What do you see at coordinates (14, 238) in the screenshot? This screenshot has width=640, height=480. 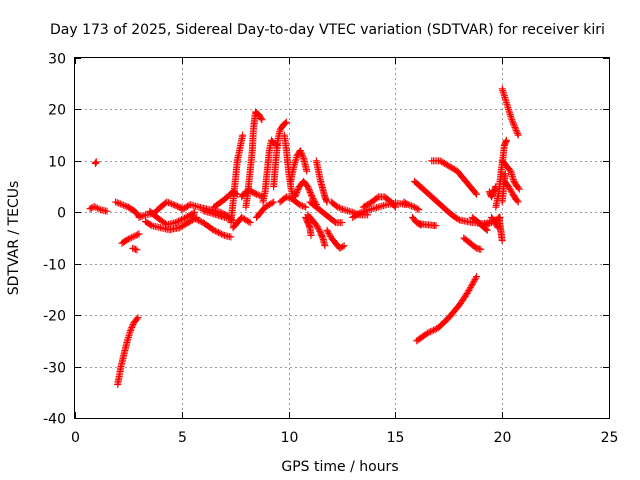 I see `y-axis-title: SDTVAR / TECUs` at bounding box center [14, 238].